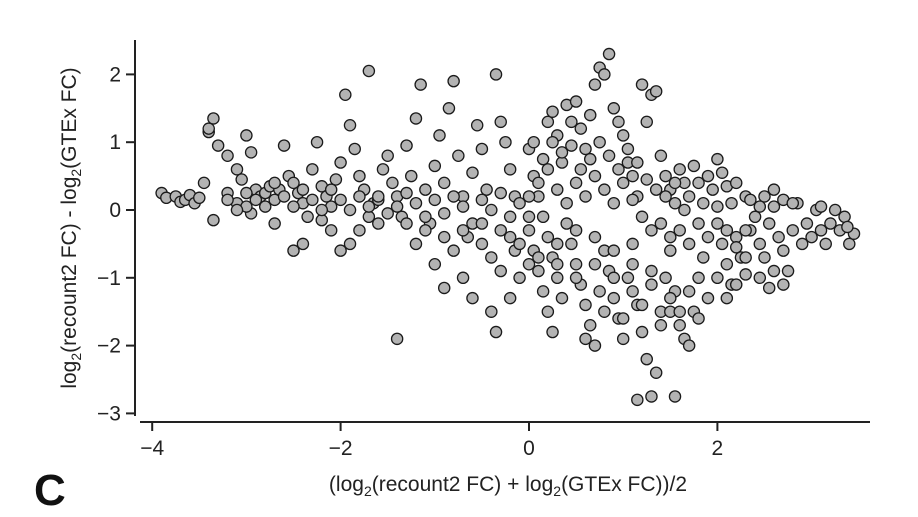 The width and height of the screenshot is (918, 517). What do you see at coordinates (109, 346) in the screenshot?
I see `y-tick-label: −2` at bounding box center [109, 346].